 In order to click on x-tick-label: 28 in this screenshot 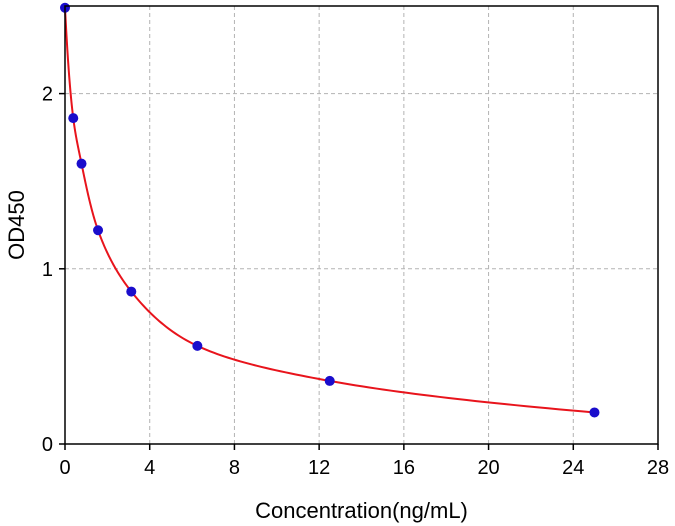, I will do `click(658, 468)`.